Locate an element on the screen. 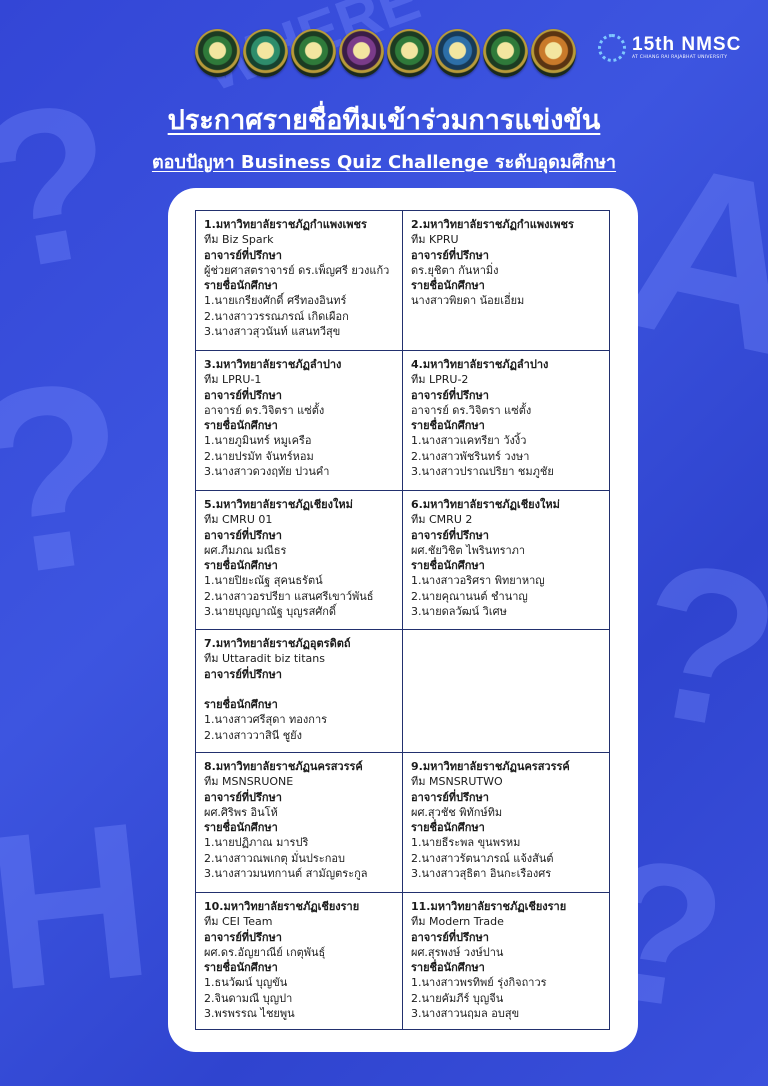 The width and height of the screenshot is (768, 1086). advisor-name: ผศ.สุรพงษ์ วงษ์ปาน is located at coordinates (457, 952).